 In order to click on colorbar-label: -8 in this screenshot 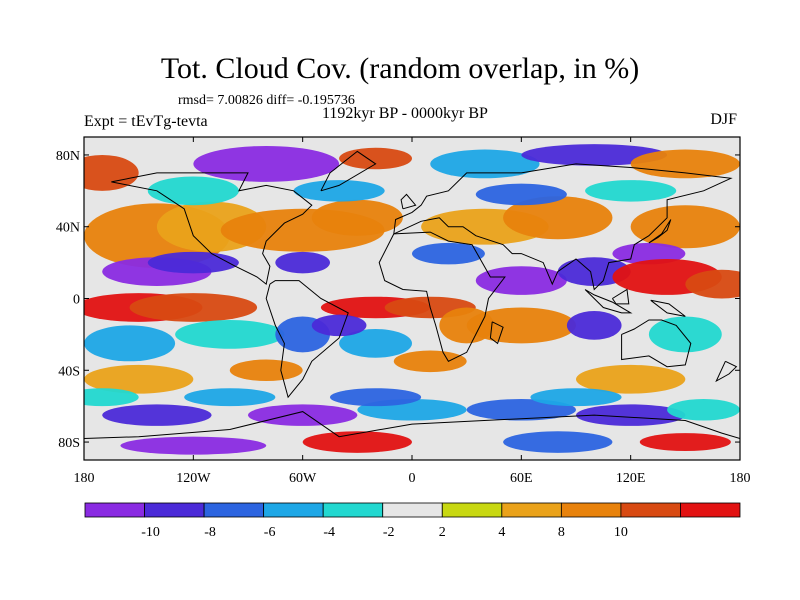, I will do `click(210, 532)`.